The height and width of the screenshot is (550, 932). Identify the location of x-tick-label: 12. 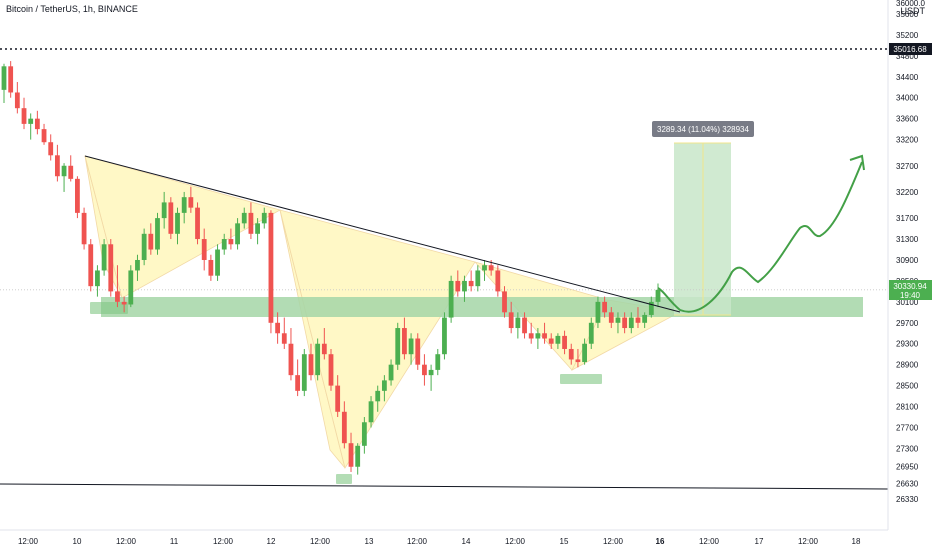
(271, 541).